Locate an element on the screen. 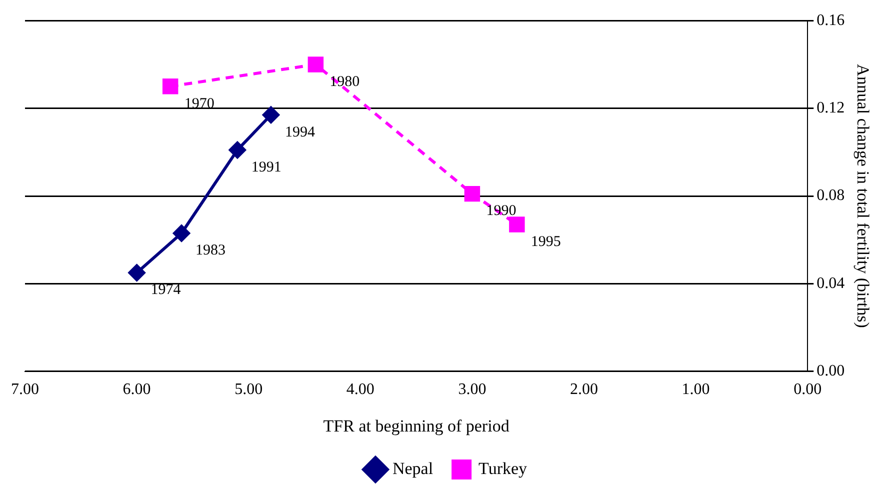  annotation: 1983 is located at coordinates (211, 250).